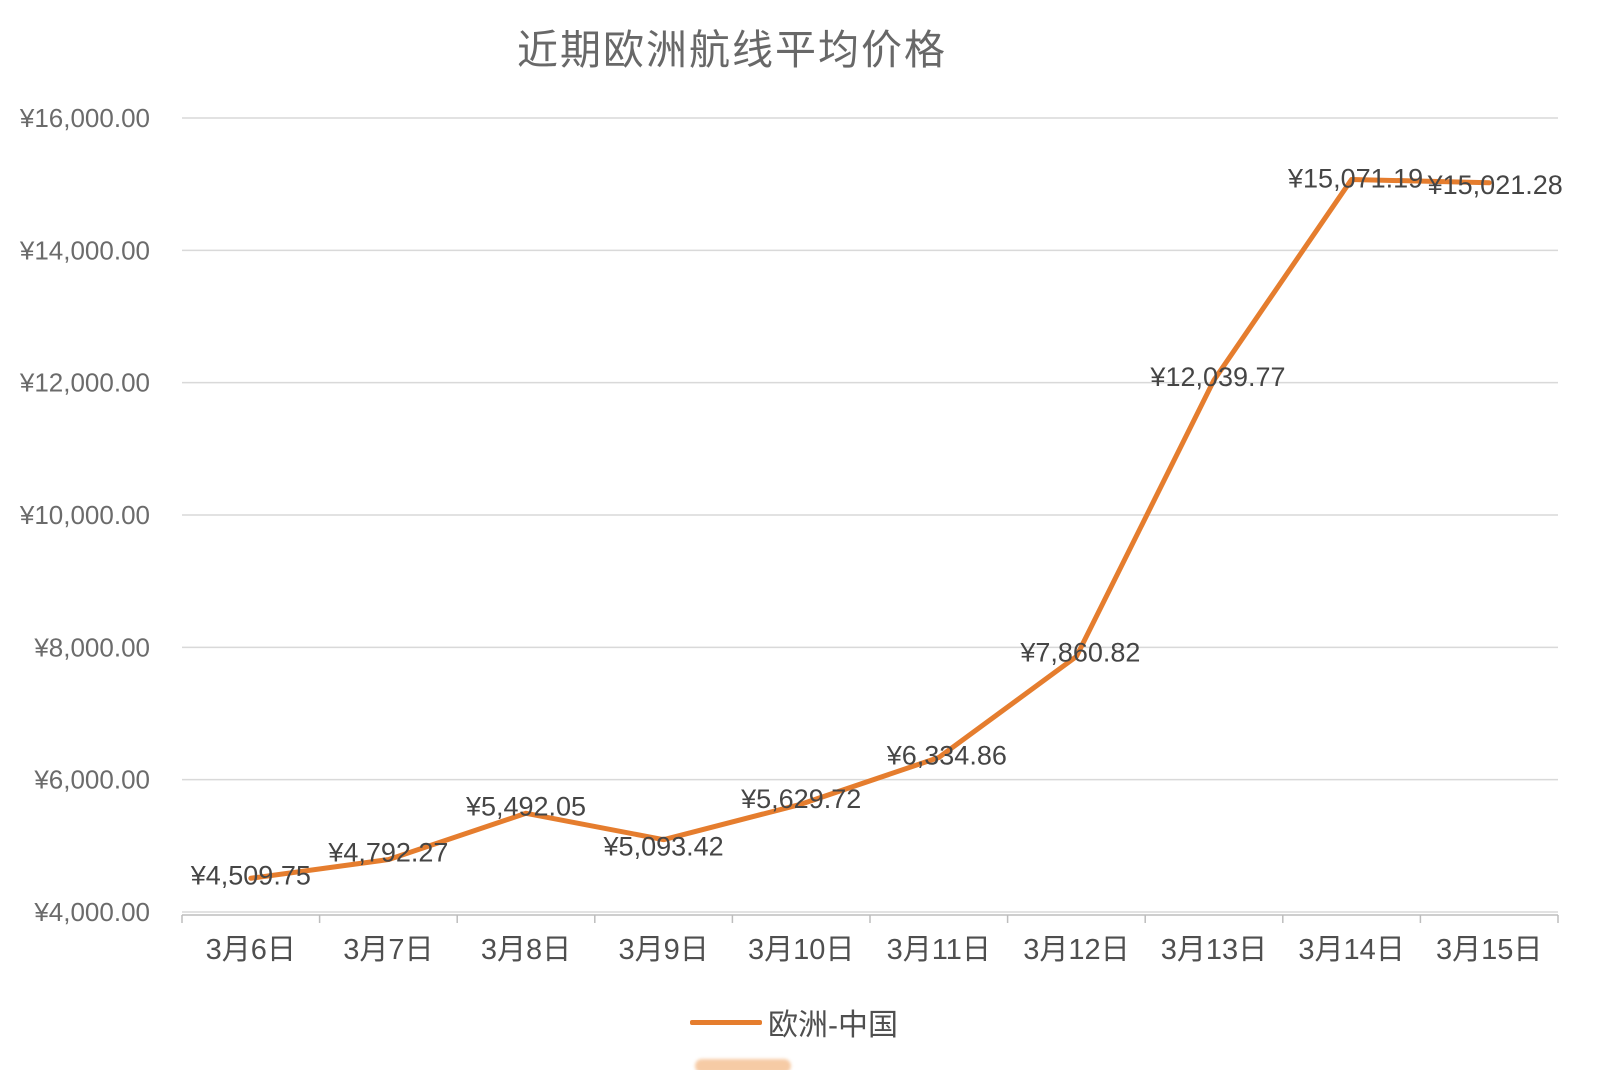 The image size is (1599, 1070). Describe the element at coordinates (1079, 653) in the screenshot. I see `data-label: ¥7,860.82` at that location.